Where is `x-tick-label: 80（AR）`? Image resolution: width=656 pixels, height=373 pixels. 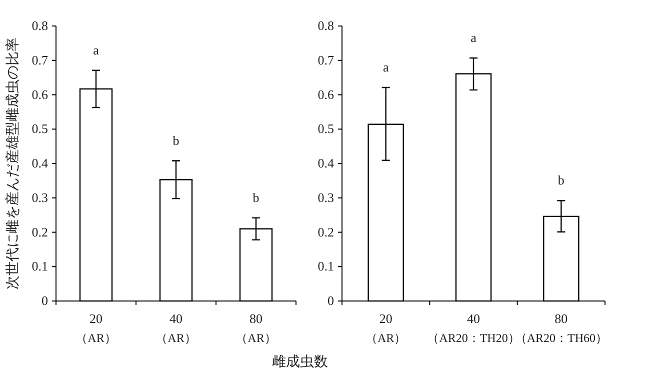 x-tick-label: 80（AR） is located at coordinates (256, 328).